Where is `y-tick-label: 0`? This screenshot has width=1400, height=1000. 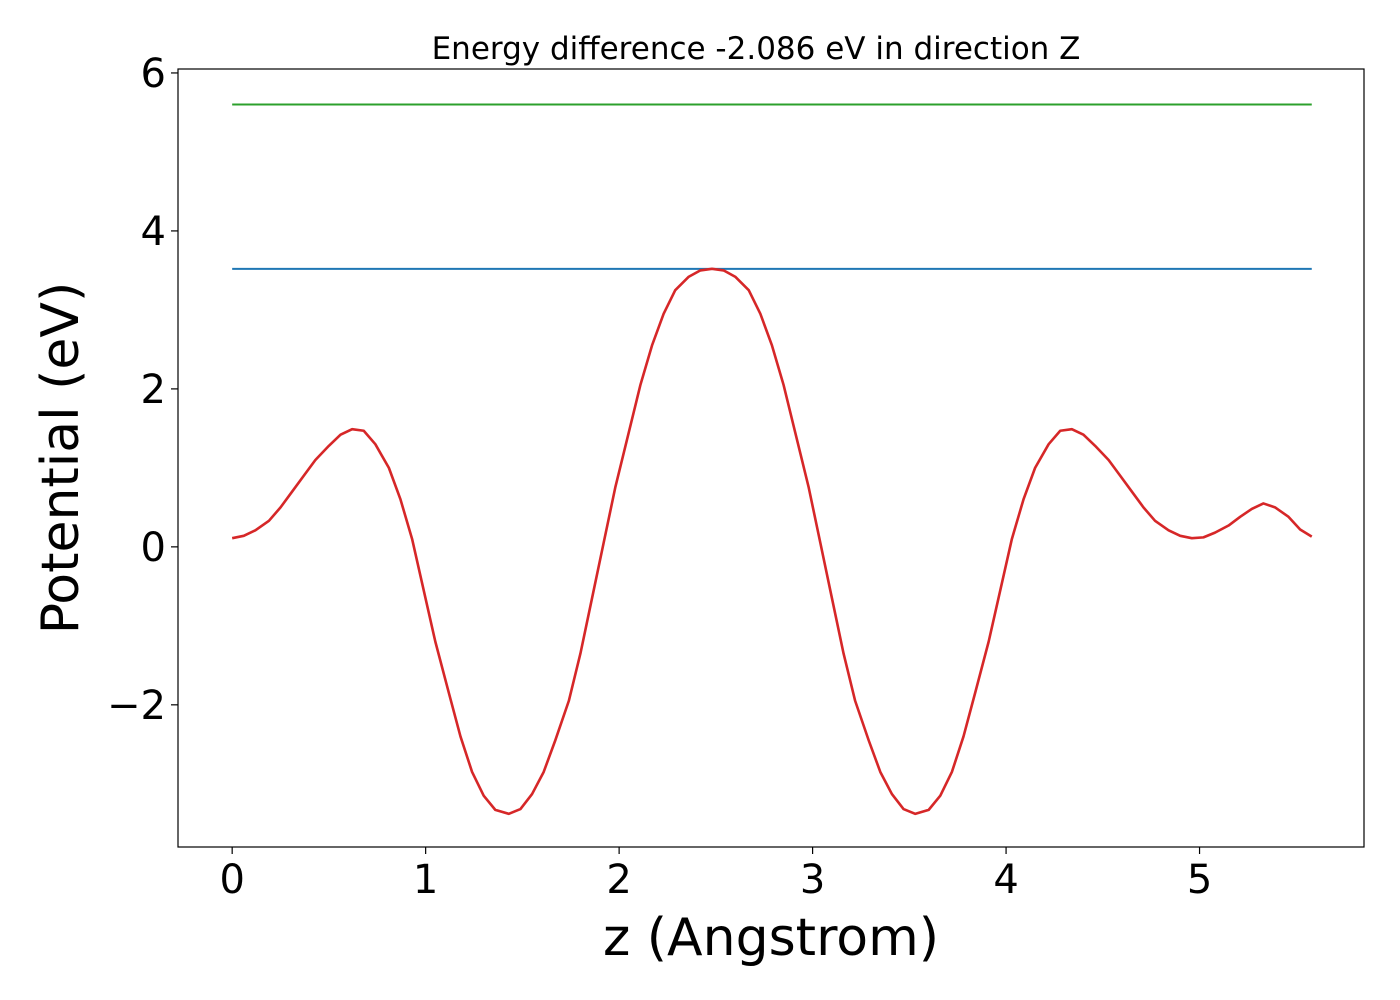 y-tick-label: 0 is located at coordinates (153, 548).